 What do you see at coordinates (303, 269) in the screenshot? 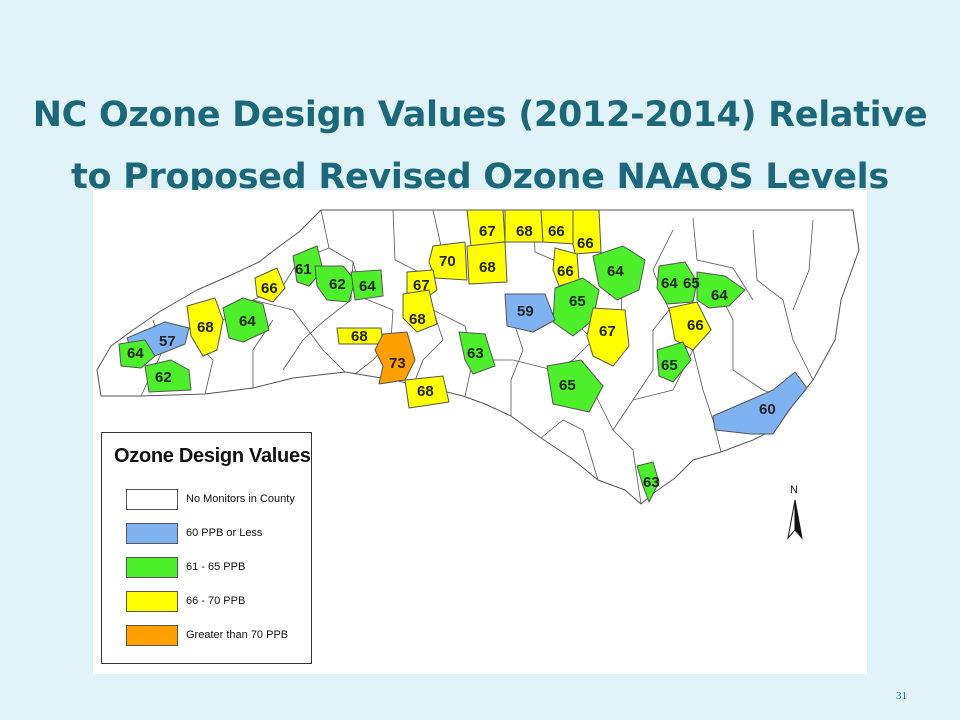
I see `monitor-value: 61` at bounding box center [303, 269].